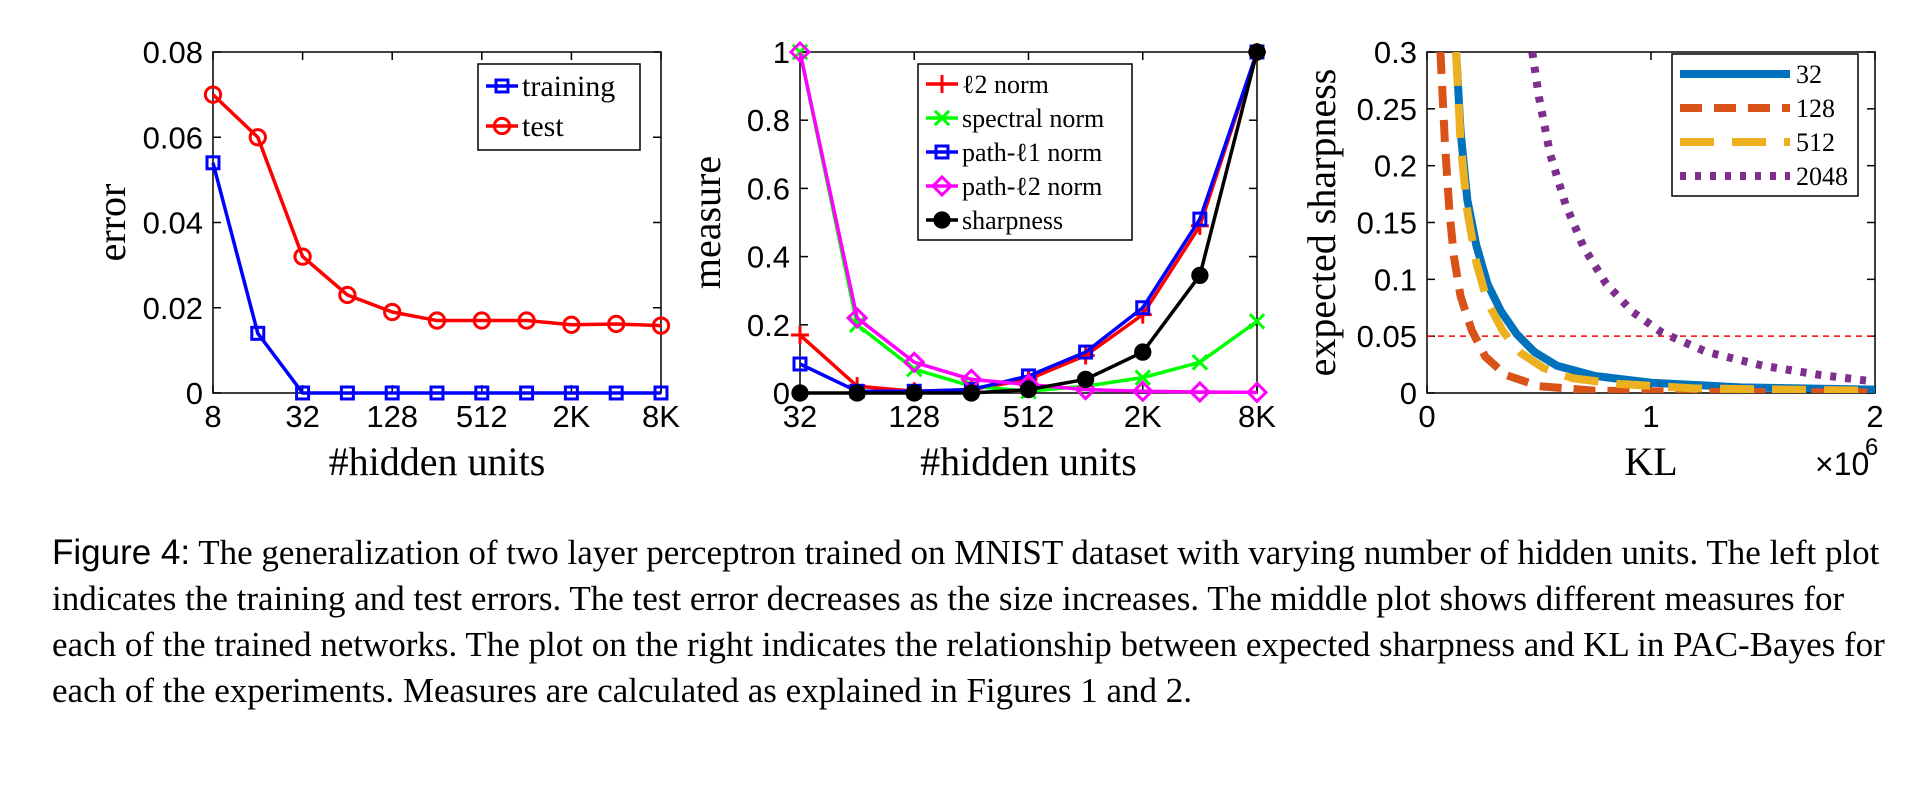  Describe the element at coordinates (173, 52) in the screenshot. I see `y-tick-label: 0.08` at that location.